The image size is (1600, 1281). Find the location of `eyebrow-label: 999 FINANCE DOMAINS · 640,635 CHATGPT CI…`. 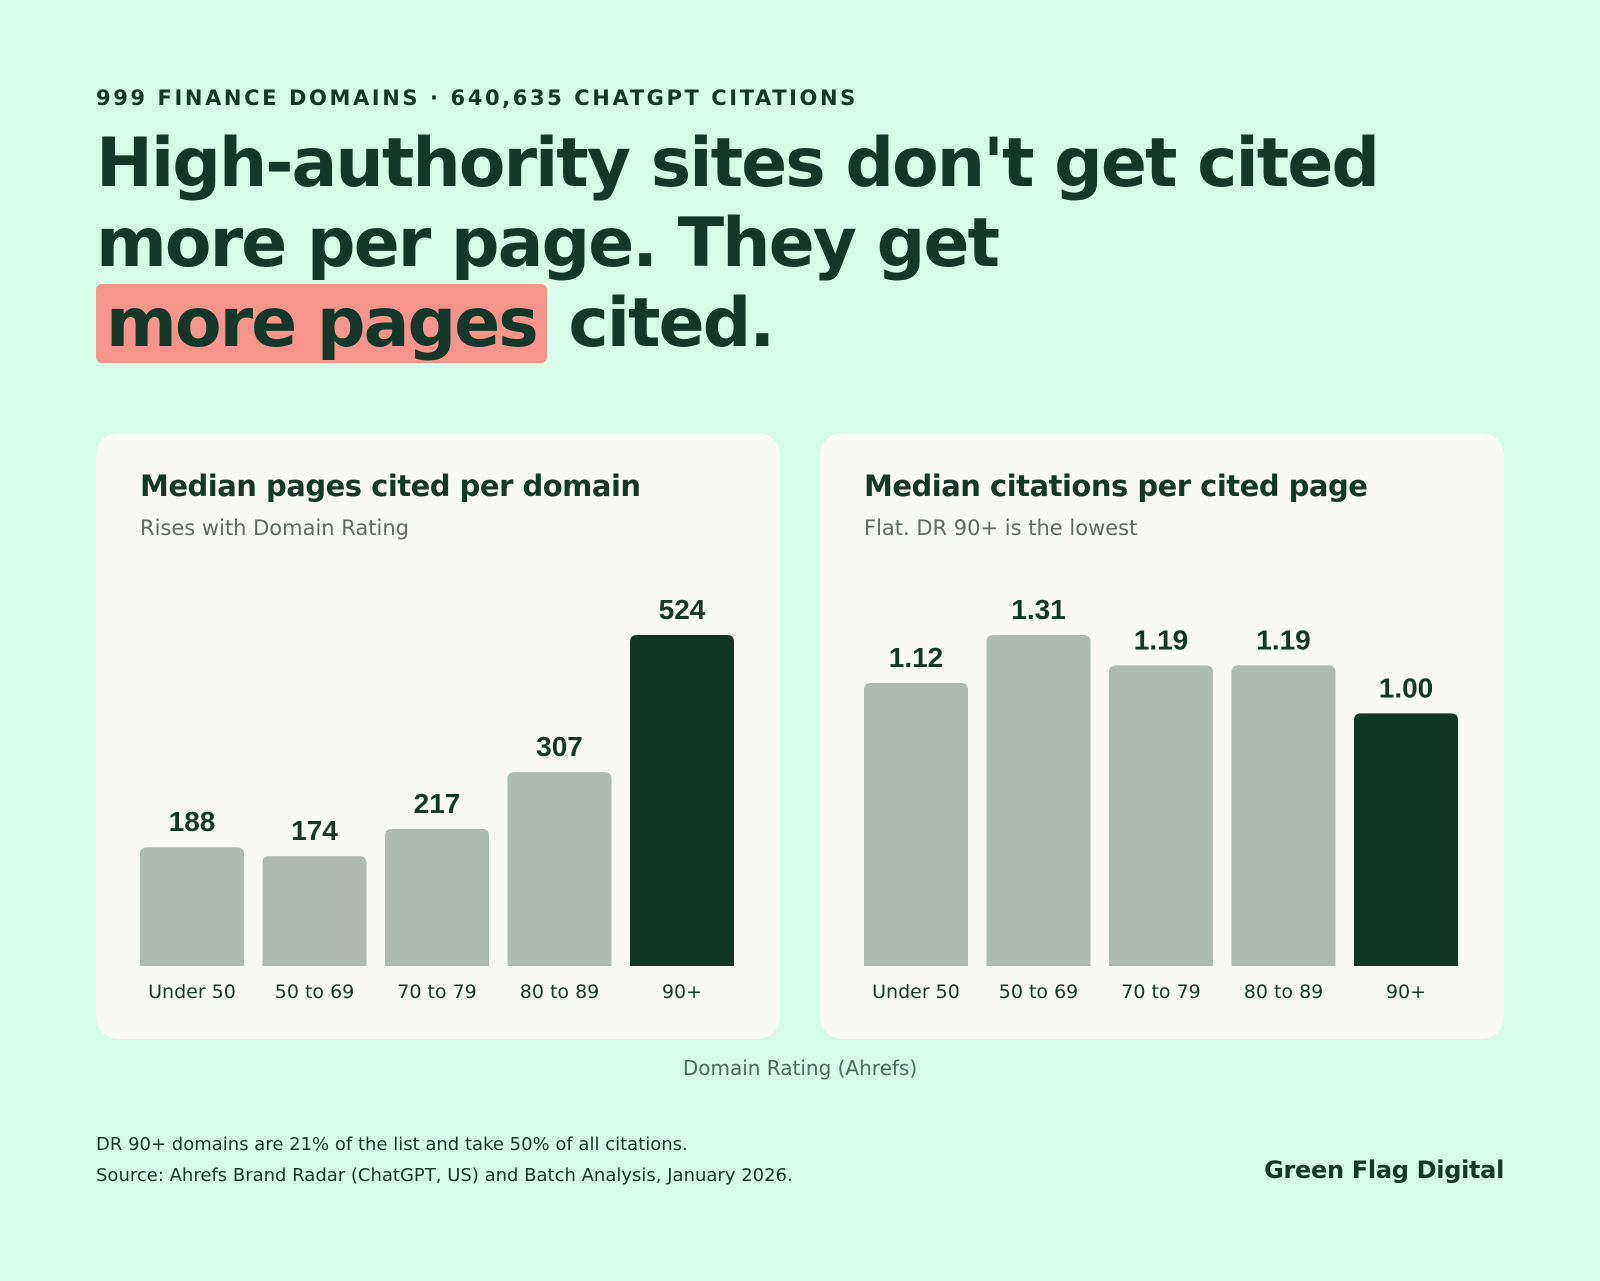

eyebrow-label: 999 FINANCE DOMAINS · 640,635 CHATGPT CI… is located at coordinates (477, 98).